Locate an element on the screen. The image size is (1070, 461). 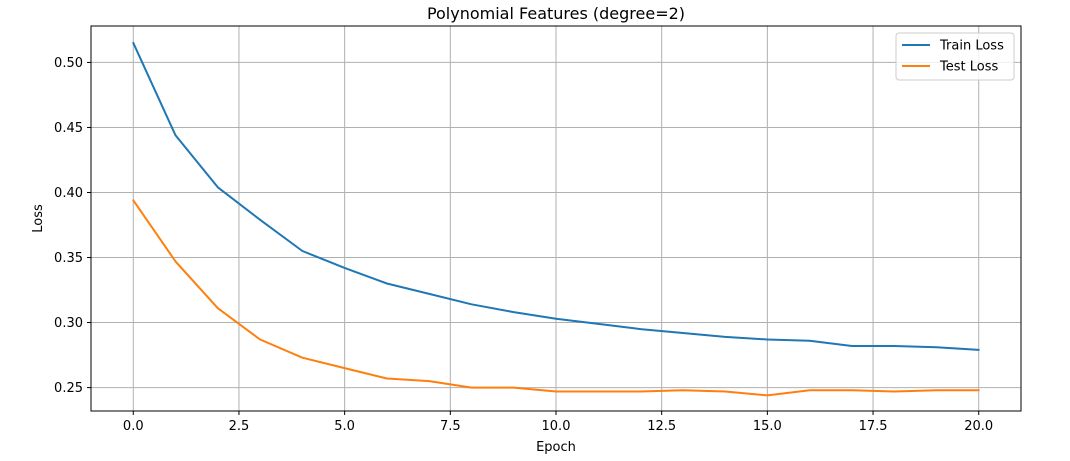
y-tick-label: 0.50 is located at coordinates (68, 63).